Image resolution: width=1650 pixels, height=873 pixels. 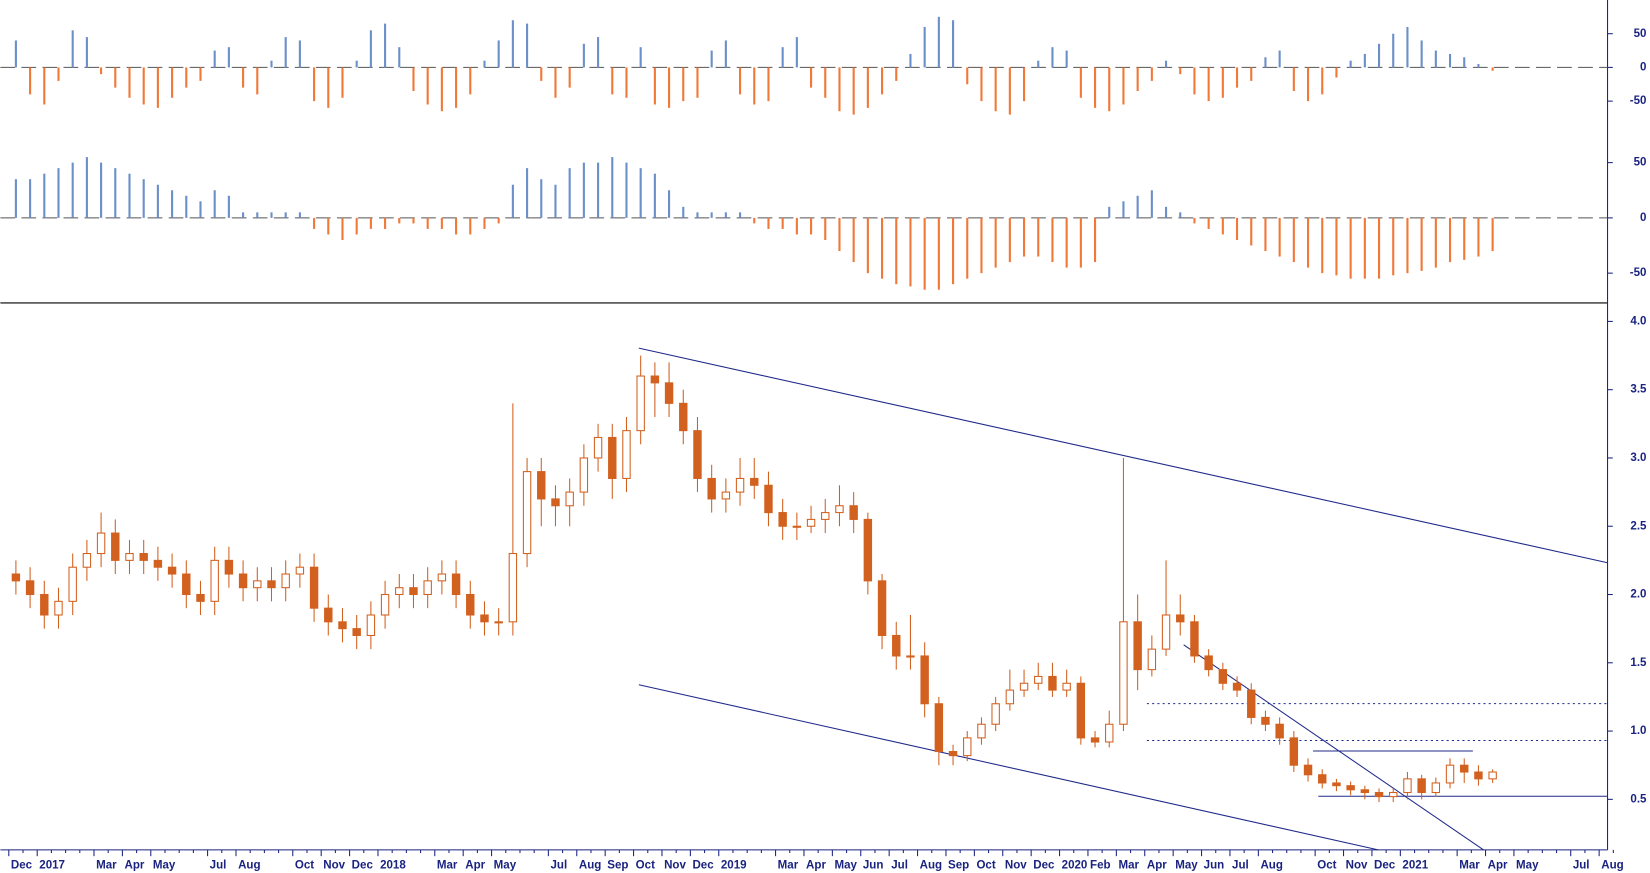 I want to click on x-tick-label: May, so click(x=505, y=866).